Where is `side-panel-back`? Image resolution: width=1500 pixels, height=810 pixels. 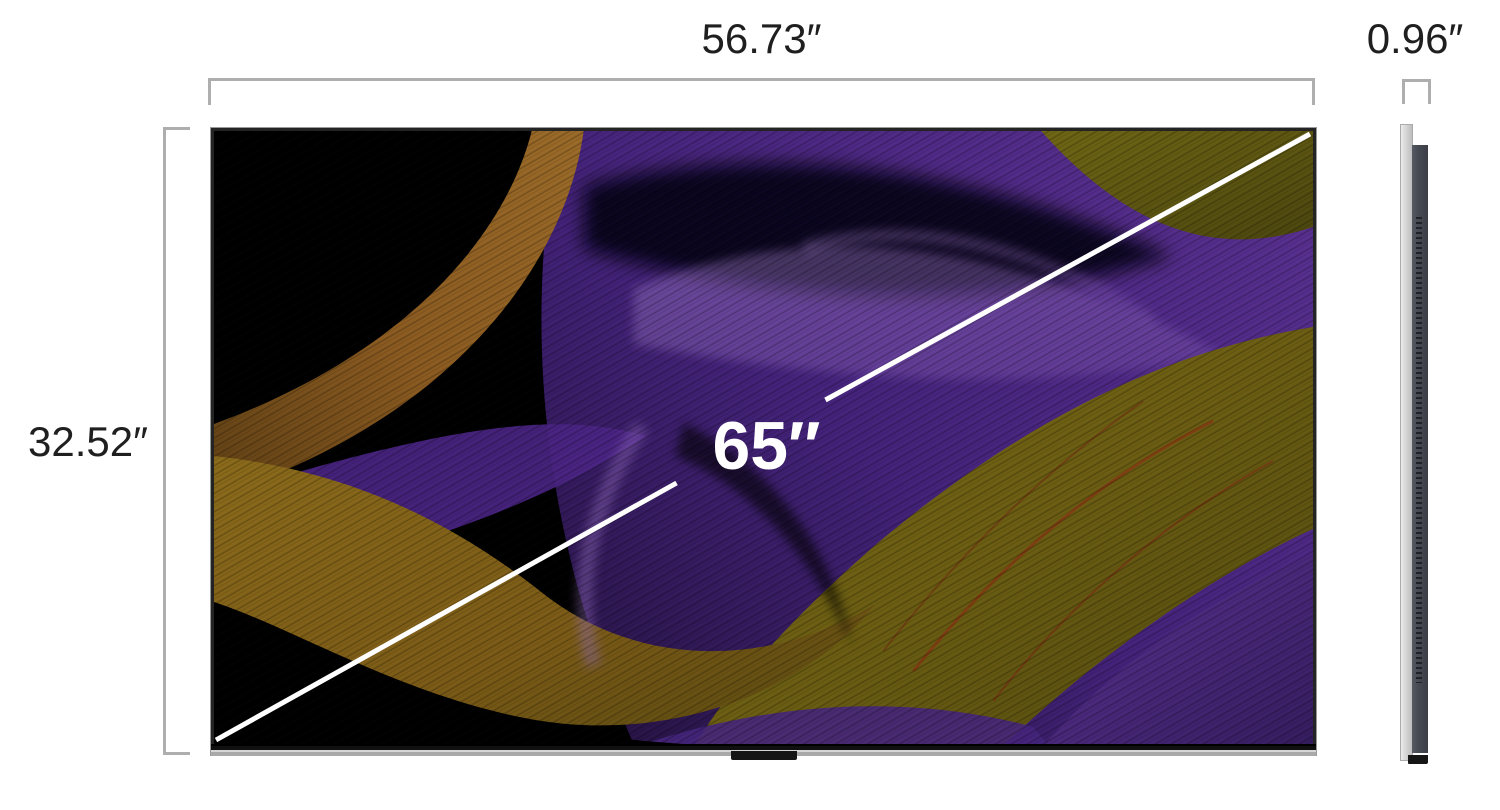 side-panel-back is located at coordinates (1420, 449).